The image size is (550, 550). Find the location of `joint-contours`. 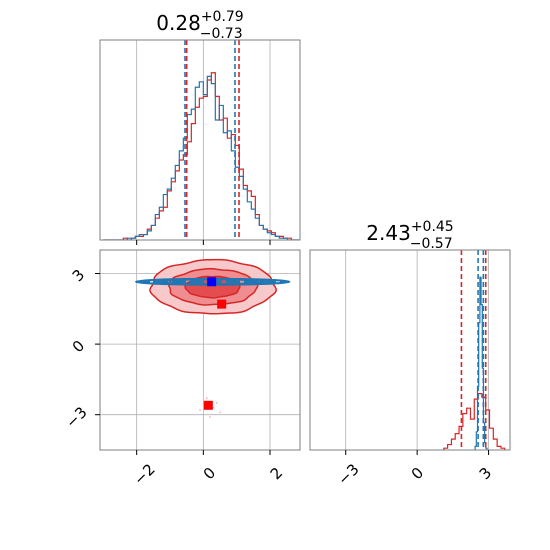

joint-contours is located at coordinates (212, 338).